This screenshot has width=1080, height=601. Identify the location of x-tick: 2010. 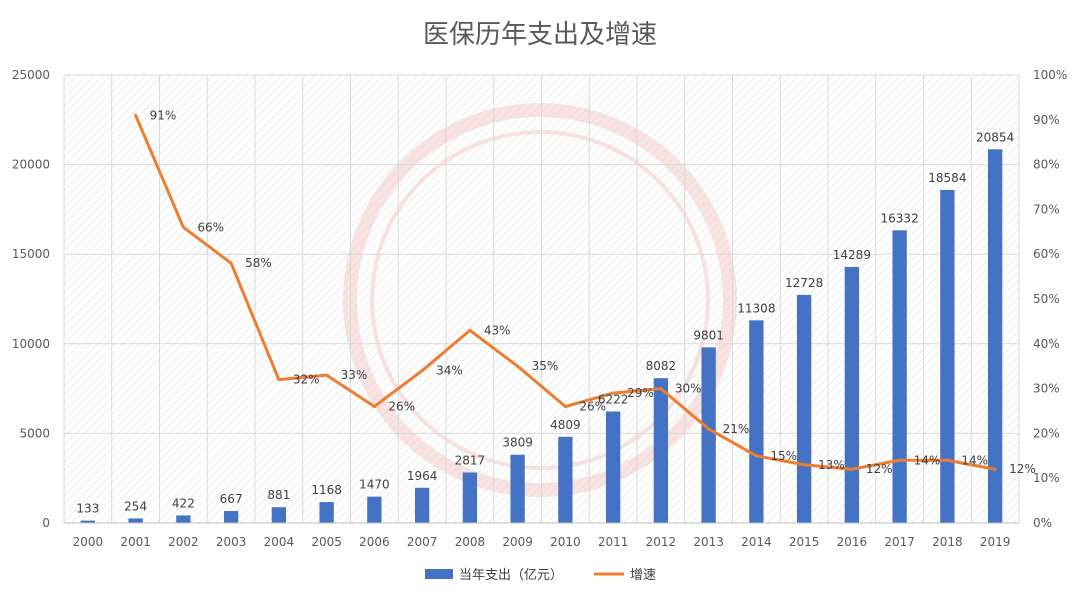
(565, 542).